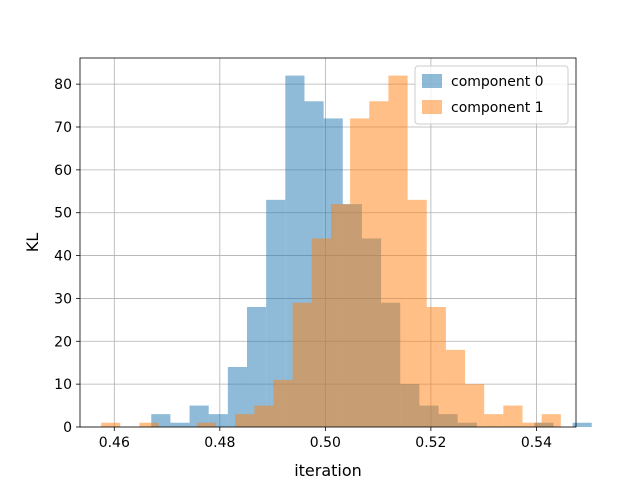  Describe the element at coordinates (536, 443) in the screenshot. I see `x-tick-label: 0.54` at that location.